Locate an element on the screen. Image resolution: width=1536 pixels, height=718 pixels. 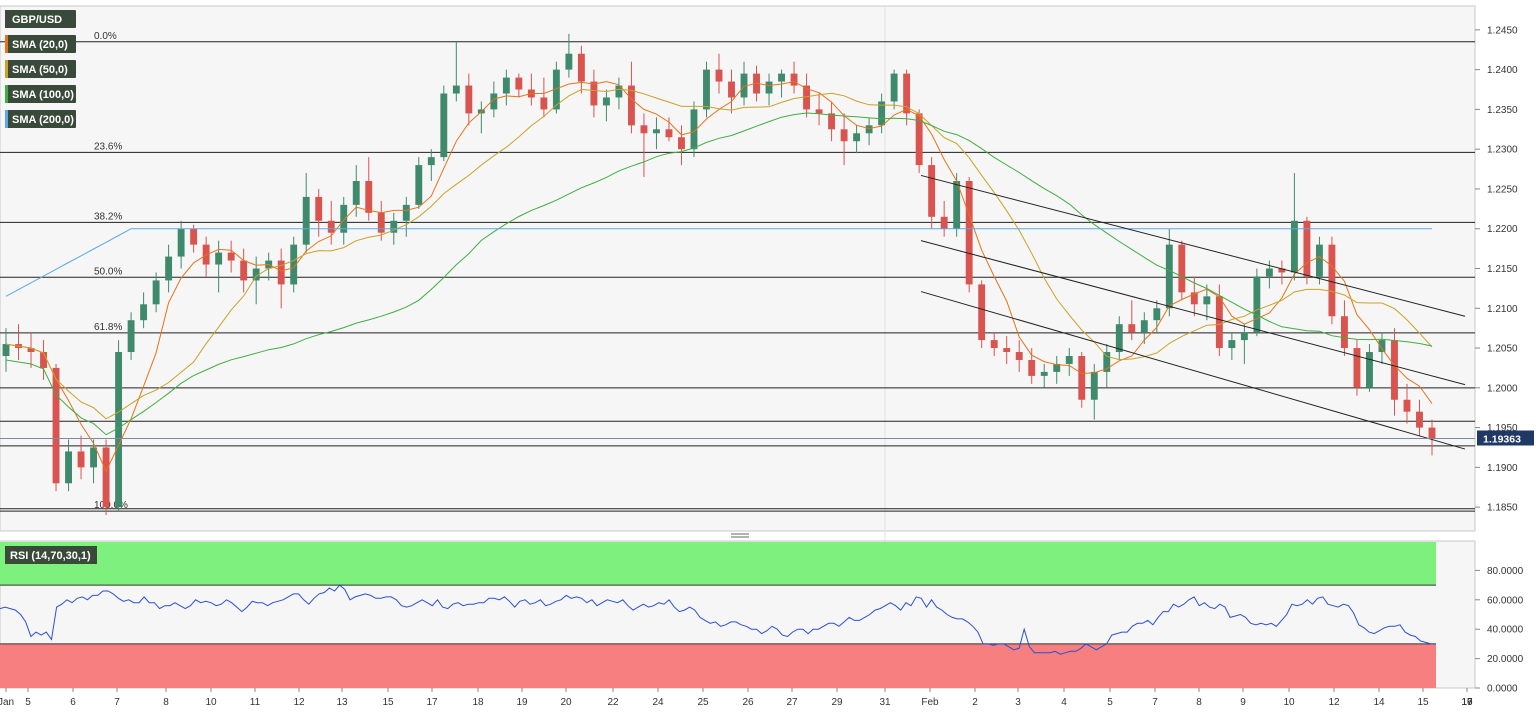
y-tick-label: 1.1850 is located at coordinates (1502, 508).